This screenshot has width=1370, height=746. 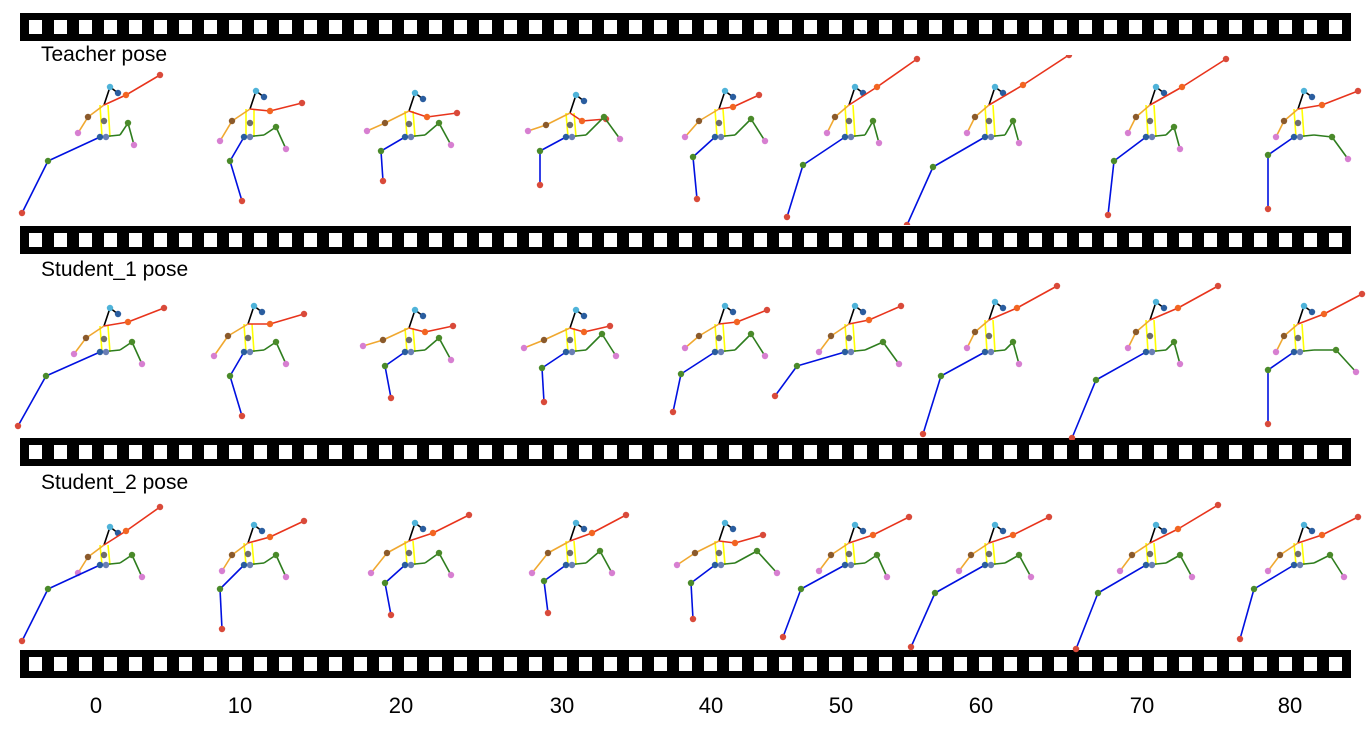 I want to click on frame-label-30: 30, so click(x=562, y=705).